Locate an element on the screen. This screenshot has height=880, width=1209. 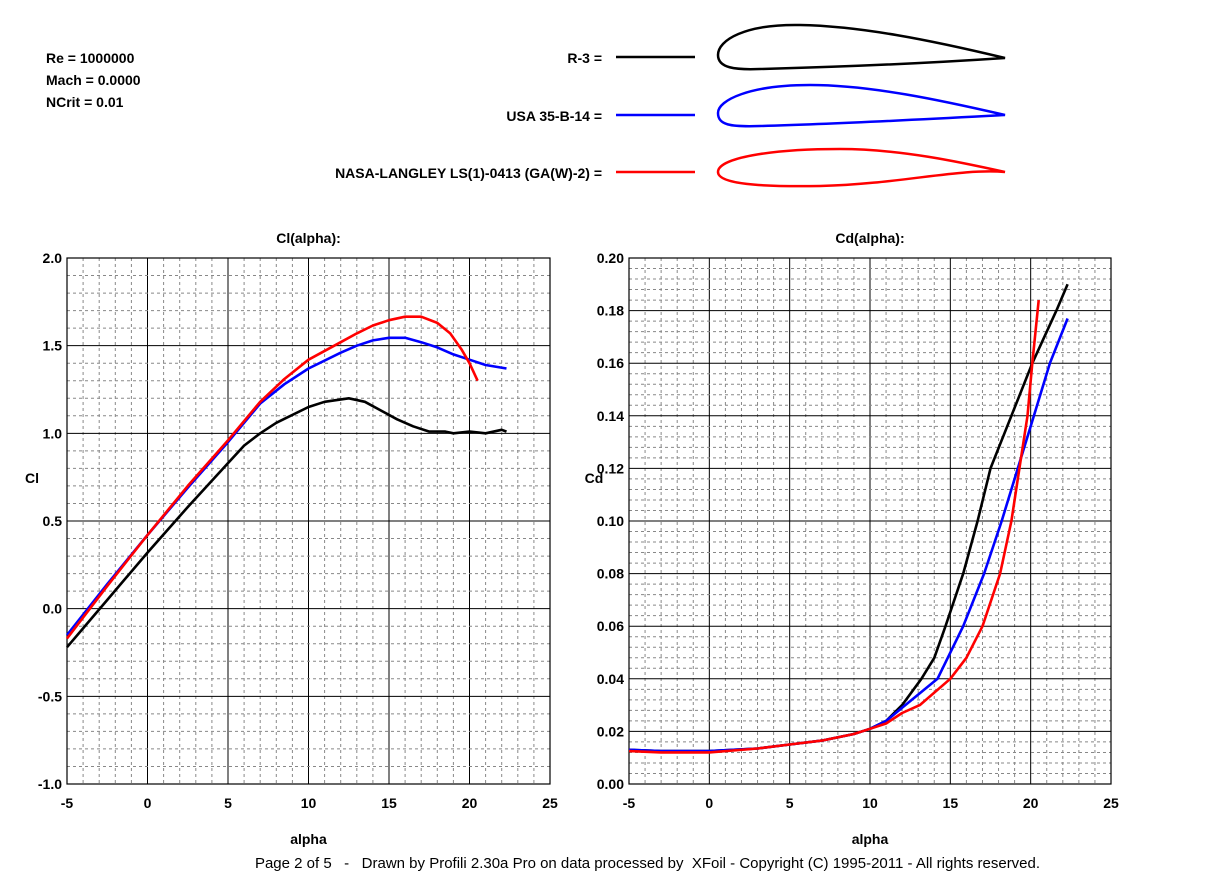
y-tick-label: 0.14 is located at coordinates (610, 416).